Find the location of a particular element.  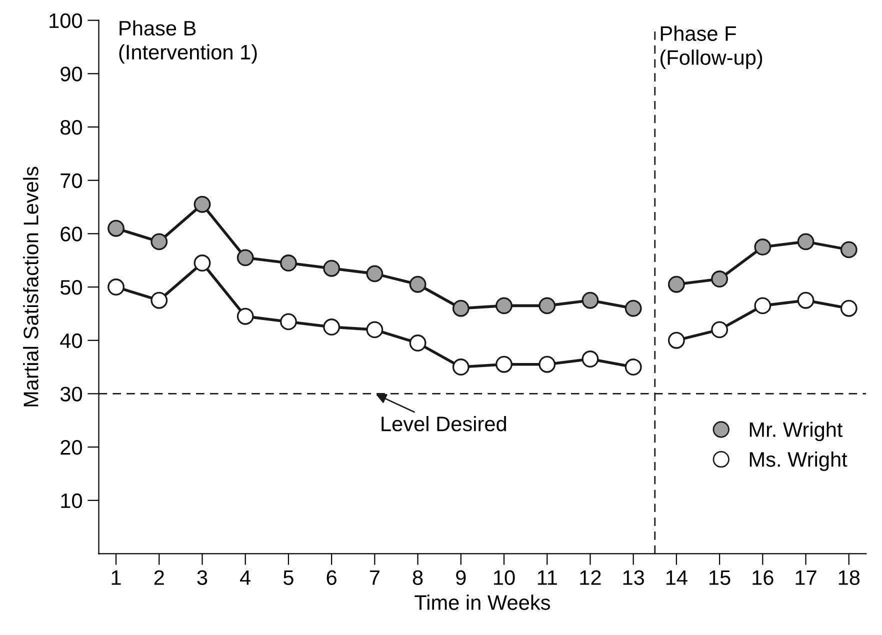

x-tick-label: 11 is located at coordinates (547, 577).